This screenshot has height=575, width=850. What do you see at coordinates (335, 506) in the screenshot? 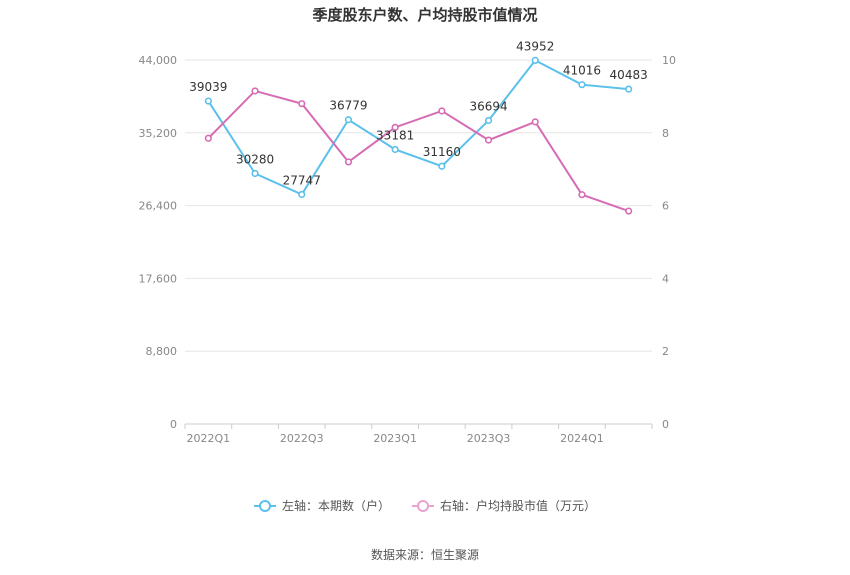
I see `legend-label-left-series: 左轴：本期数（户）` at bounding box center [335, 506].